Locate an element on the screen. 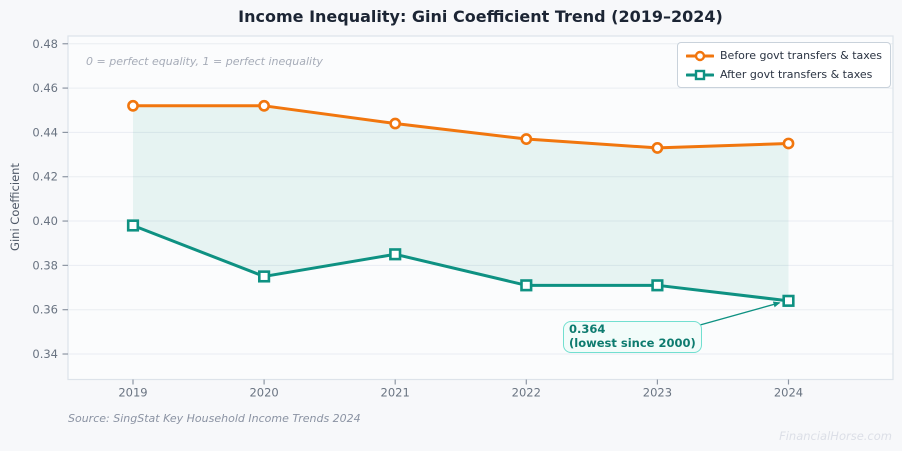 The width and height of the screenshot is (902, 451). y-tick-label: 0.38 is located at coordinates (45, 265).